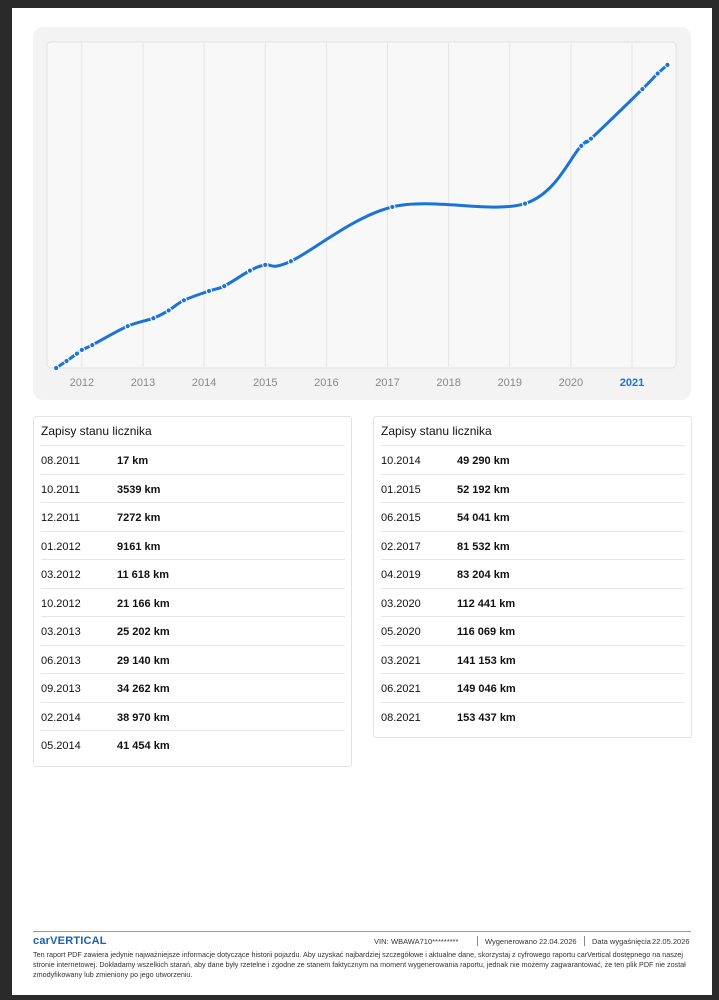 This screenshot has height=1000, width=719. Describe the element at coordinates (401, 575) in the screenshot. I see `date: 04.2019` at that location.